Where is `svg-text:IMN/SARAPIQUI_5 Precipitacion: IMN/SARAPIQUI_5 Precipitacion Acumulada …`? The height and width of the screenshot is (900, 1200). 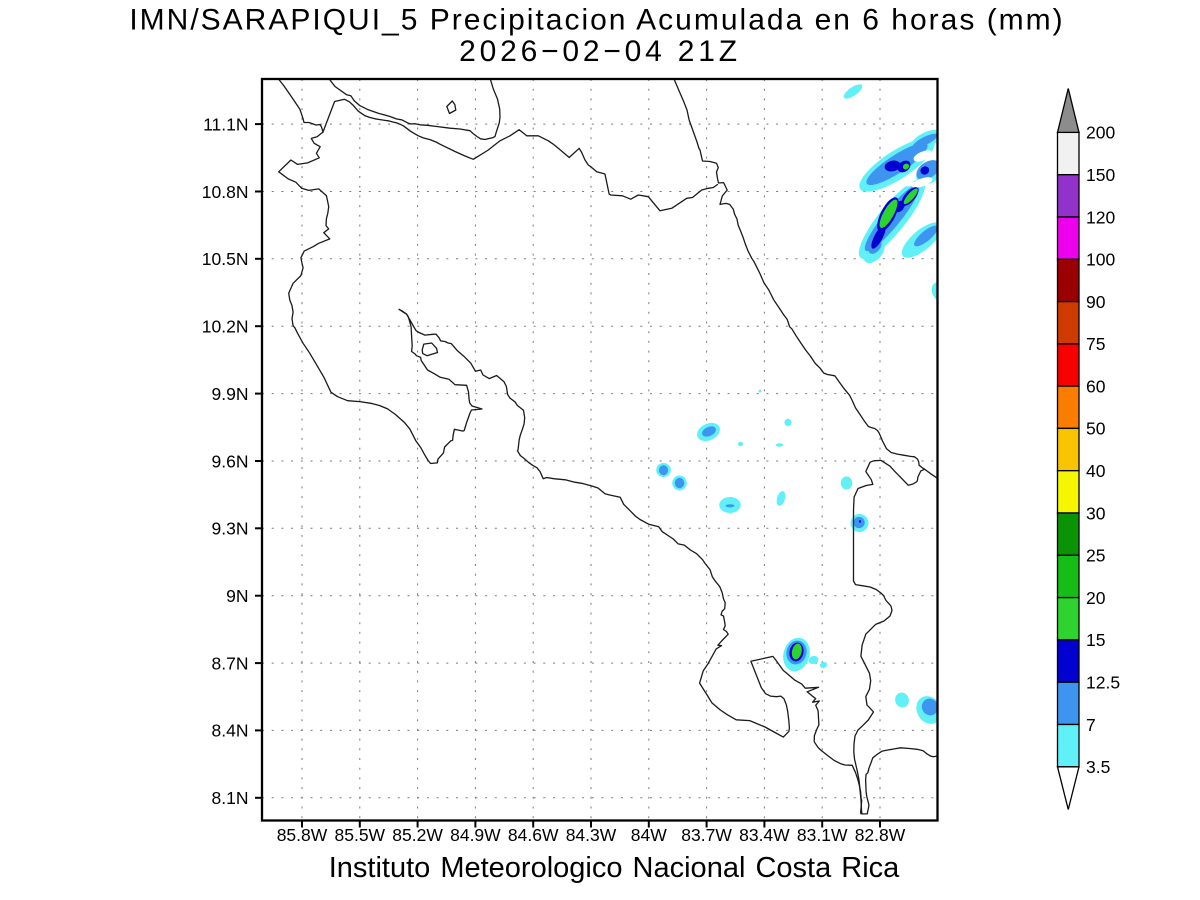
svg-text:IMN/SARAPIQUI_5 Precipitacion: IMN/SARAPIQUI_5 Precipitacion Acumulada … is located at coordinates (596, 20).